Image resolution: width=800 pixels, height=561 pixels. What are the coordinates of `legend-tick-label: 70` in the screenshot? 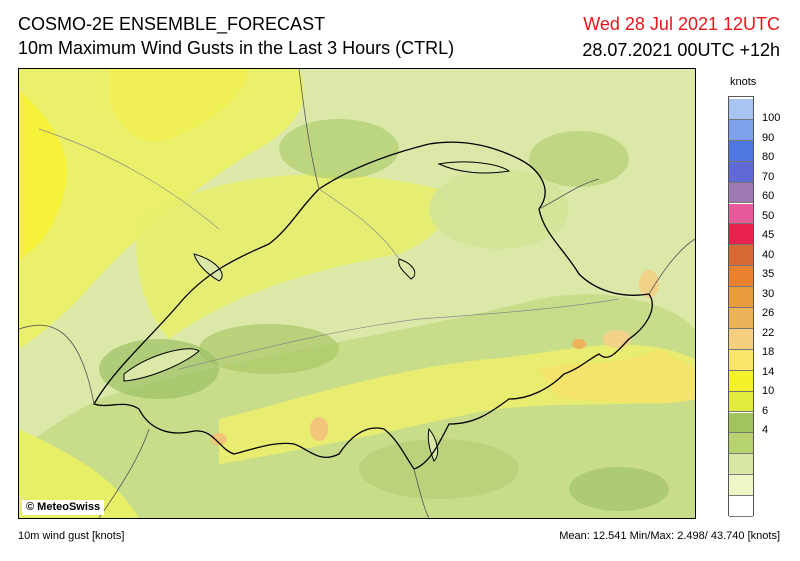 It's located at (768, 176).